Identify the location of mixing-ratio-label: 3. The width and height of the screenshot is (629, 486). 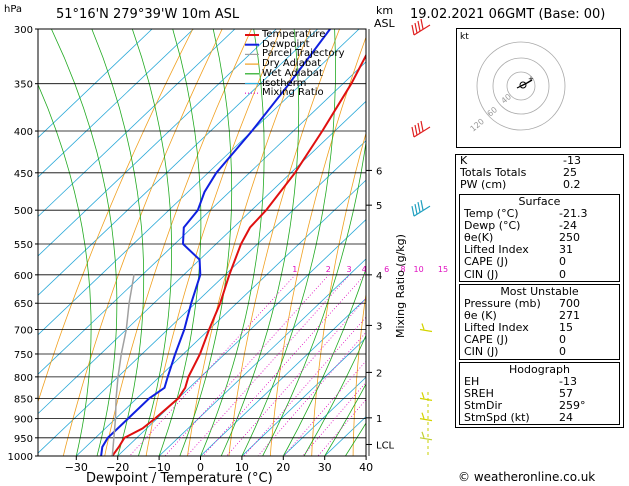
(349, 269).